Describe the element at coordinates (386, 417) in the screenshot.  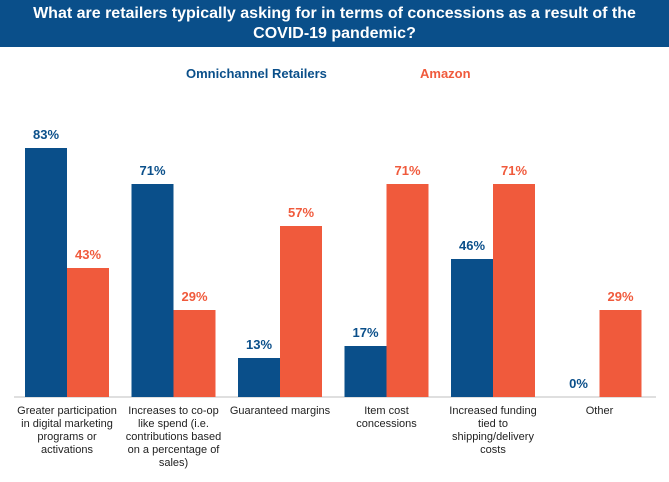
I see `category-label-3: Item cost concessions` at that location.